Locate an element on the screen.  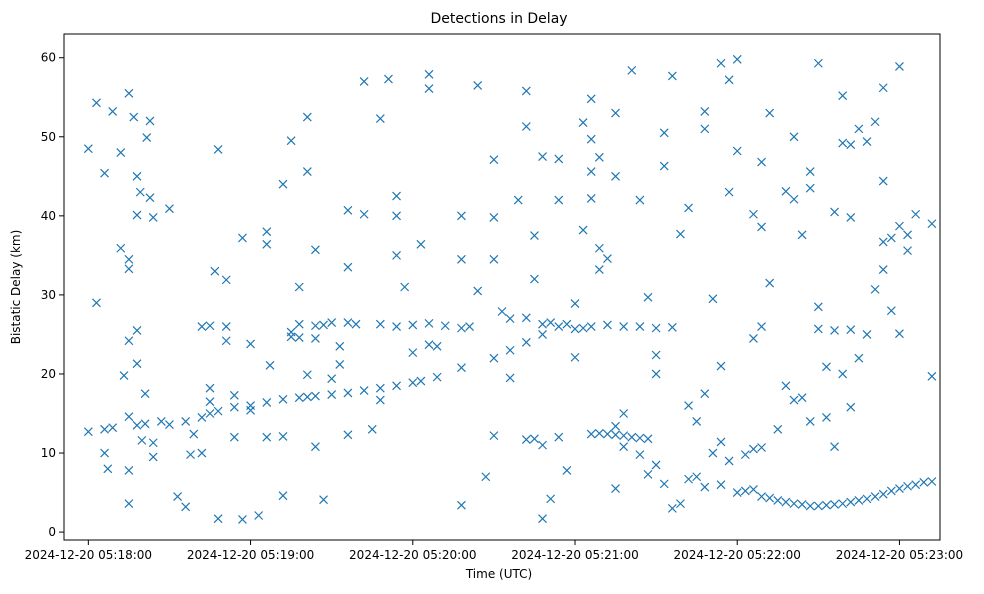
y-axis-label: Bistatic Delay (km) is located at coordinates (16, 287).